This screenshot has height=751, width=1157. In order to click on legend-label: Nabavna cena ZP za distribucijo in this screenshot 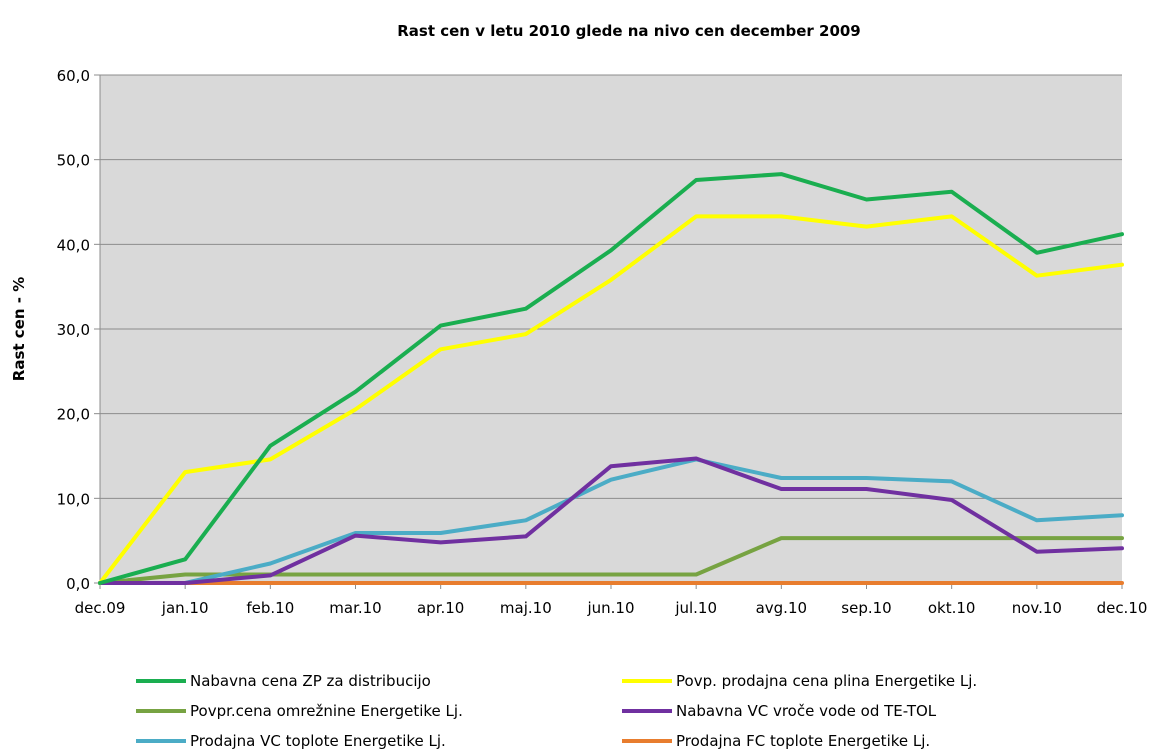, I will do `click(310, 681)`.